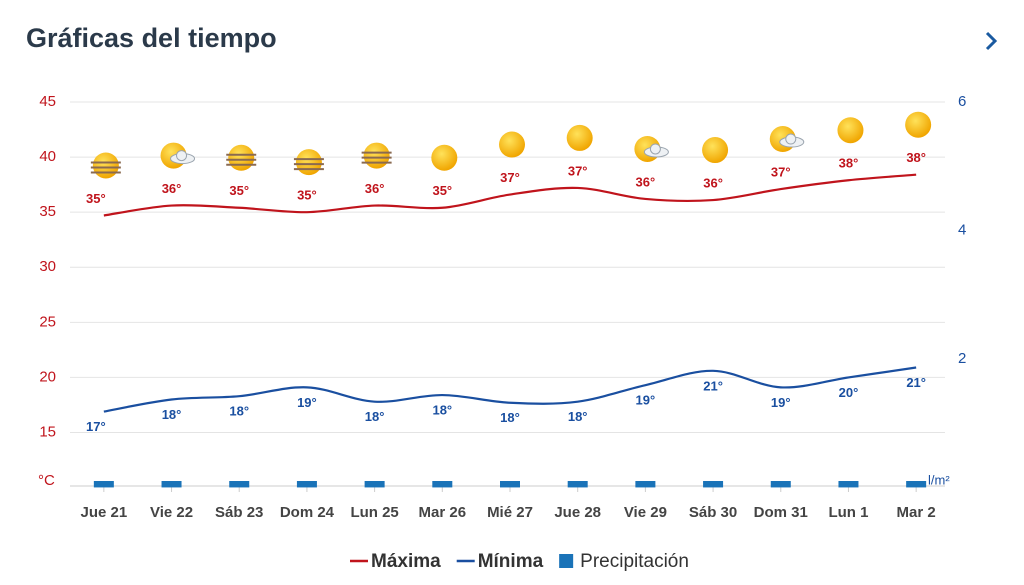 The height and width of the screenshot is (585, 1024). I want to click on y-tick-label: 45, so click(47, 101).